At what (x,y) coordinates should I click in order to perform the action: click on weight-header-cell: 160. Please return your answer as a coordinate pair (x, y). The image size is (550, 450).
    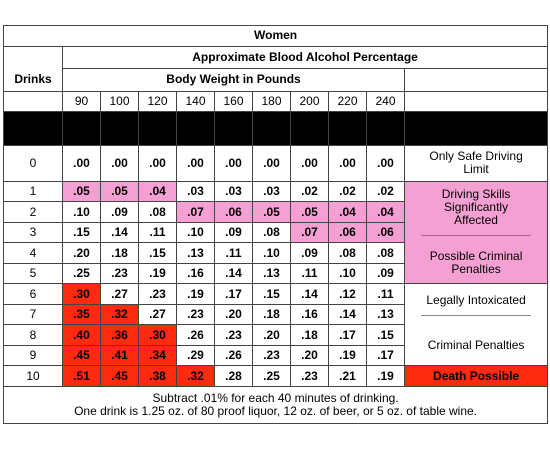
    Looking at the image, I should click on (233, 101).